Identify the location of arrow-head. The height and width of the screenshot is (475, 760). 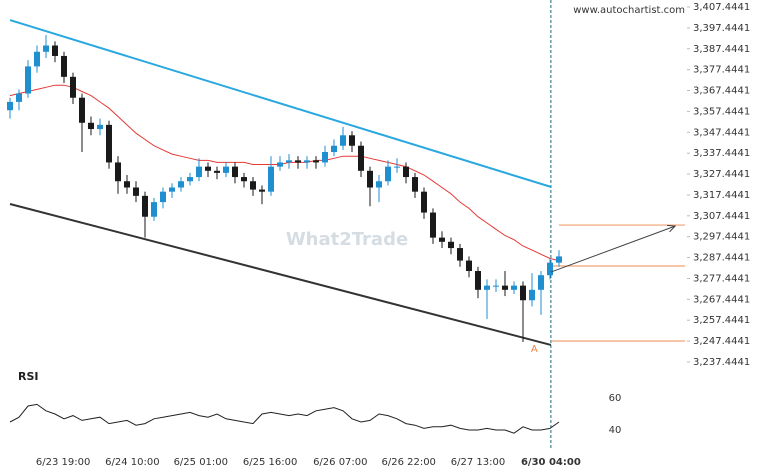
(672, 228).